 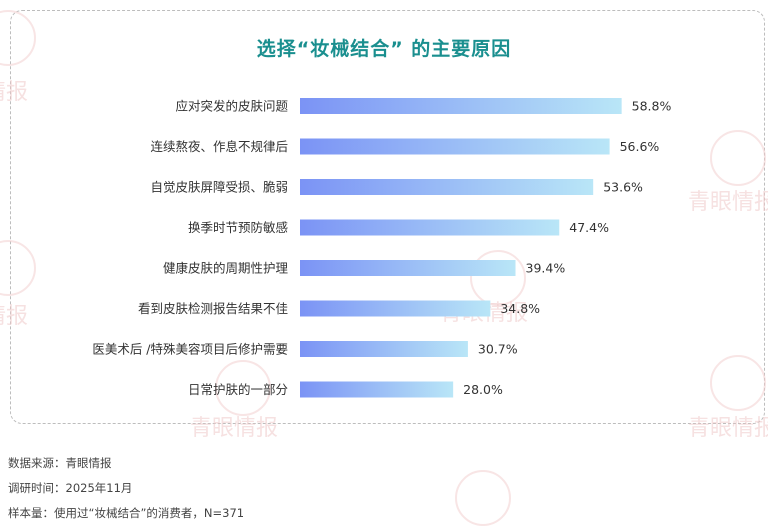 What do you see at coordinates (219, 146) in the screenshot?
I see `category-label: 连续熬夜、作息不规律后` at bounding box center [219, 146].